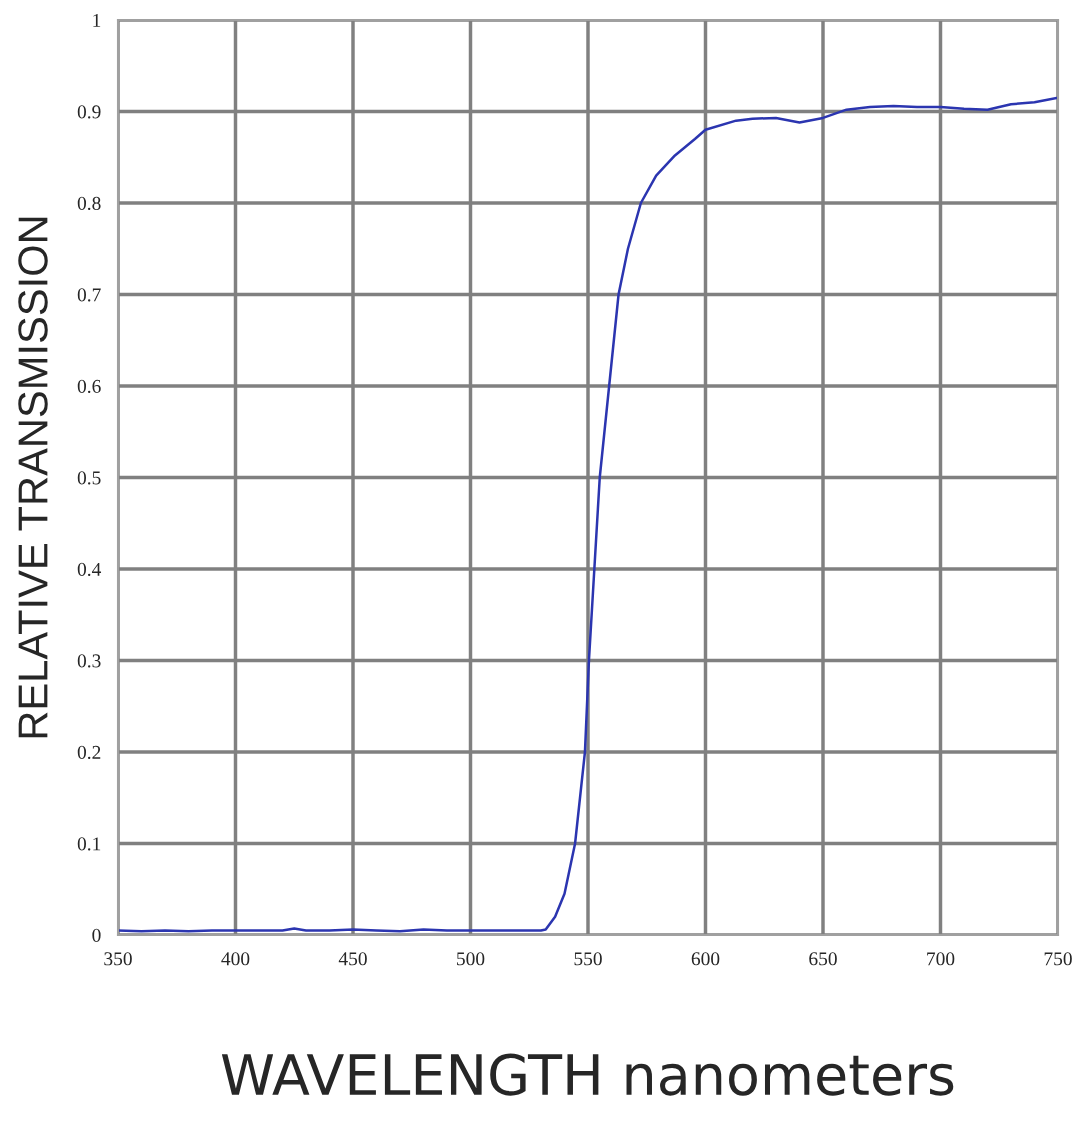  I want to click on y-tick-label: 1, so click(97, 20).